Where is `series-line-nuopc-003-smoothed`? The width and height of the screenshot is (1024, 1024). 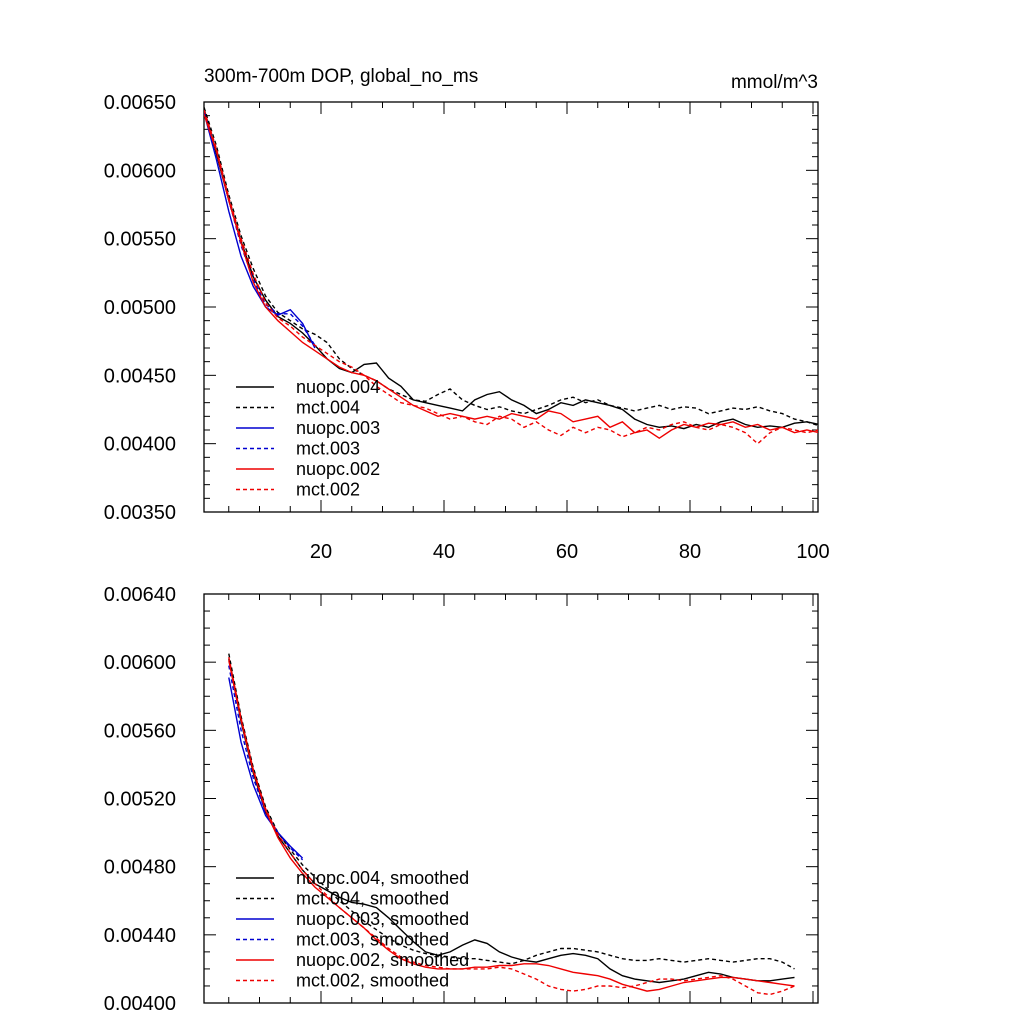 series-line-nuopc-003-smoothed is located at coordinates (266, 768).